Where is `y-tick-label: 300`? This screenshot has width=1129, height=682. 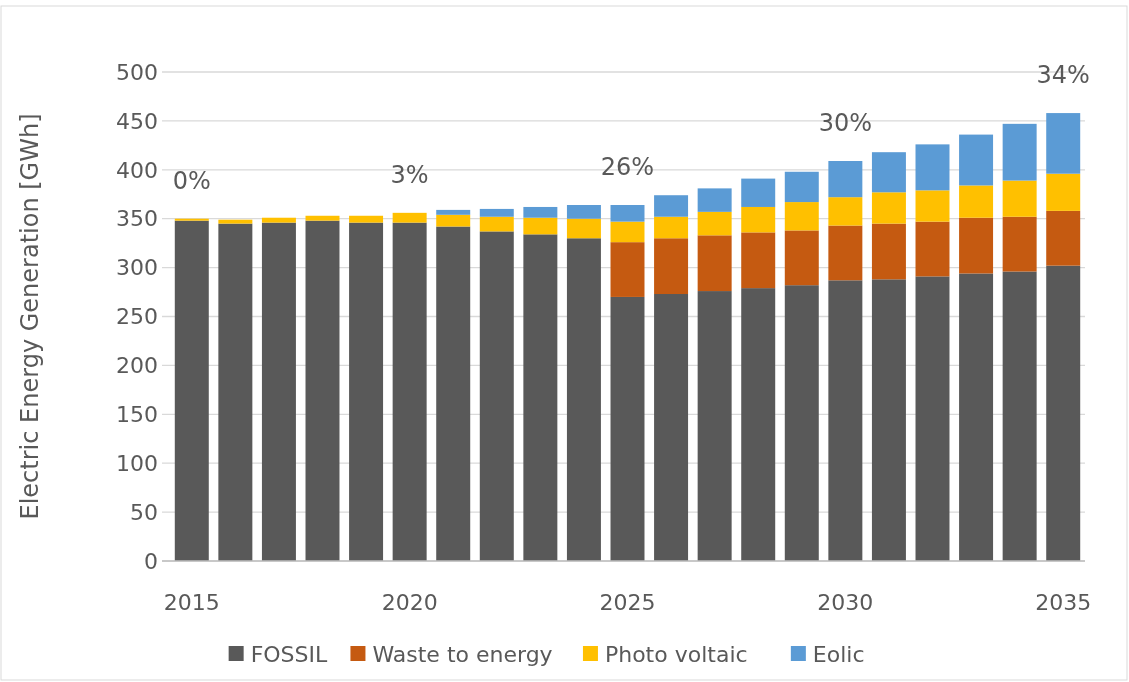 y-tick-label: 300 is located at coordinates (137, 268).